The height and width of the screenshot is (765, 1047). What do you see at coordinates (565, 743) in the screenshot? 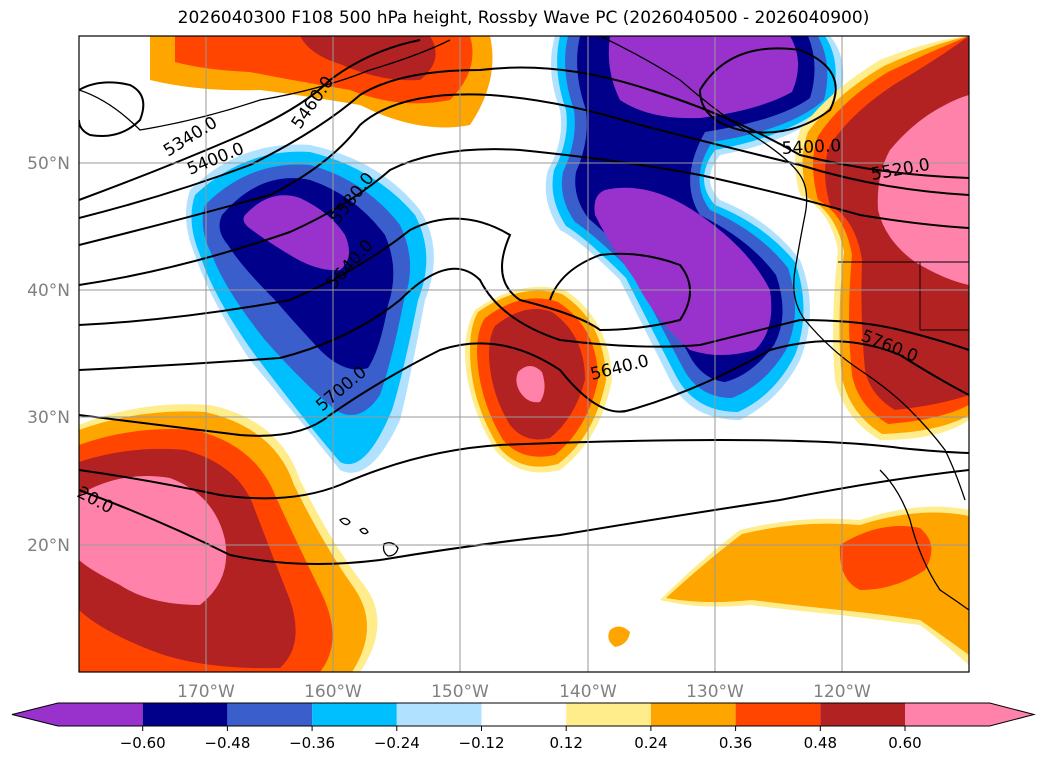
I see `colorbar-tick-label: 0.12` at bounding box center [565, 743].